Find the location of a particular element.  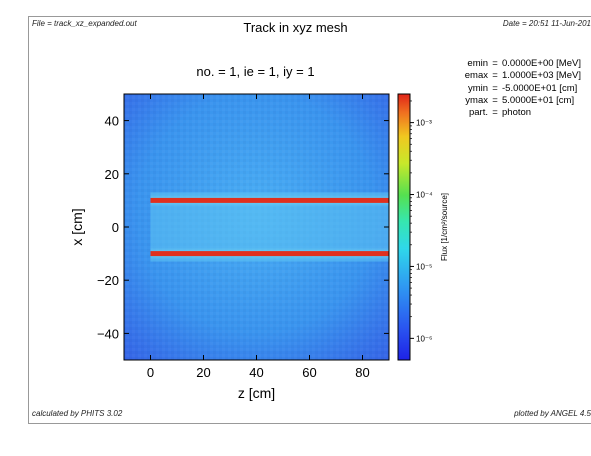

x-tick-label: 40 is located at coordinates (256, 372).